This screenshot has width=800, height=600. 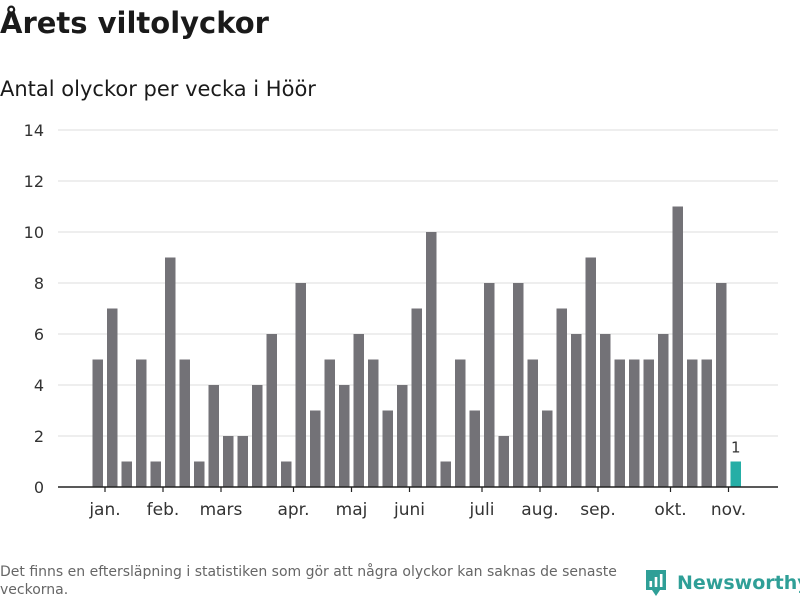 What do you see at coordinates (738, 583) in the screenshot?
I see `brand-name: Newsworthy` at bounding box center [738, 583].